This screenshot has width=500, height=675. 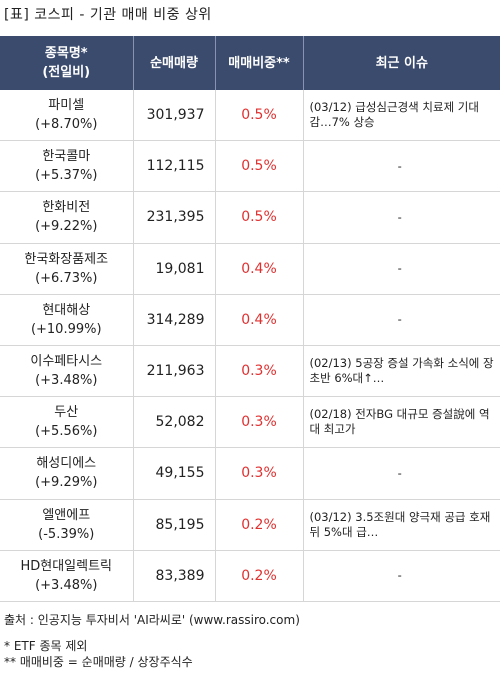 I want to click on stock-name: 파미셀, so click(x=66, y=106).